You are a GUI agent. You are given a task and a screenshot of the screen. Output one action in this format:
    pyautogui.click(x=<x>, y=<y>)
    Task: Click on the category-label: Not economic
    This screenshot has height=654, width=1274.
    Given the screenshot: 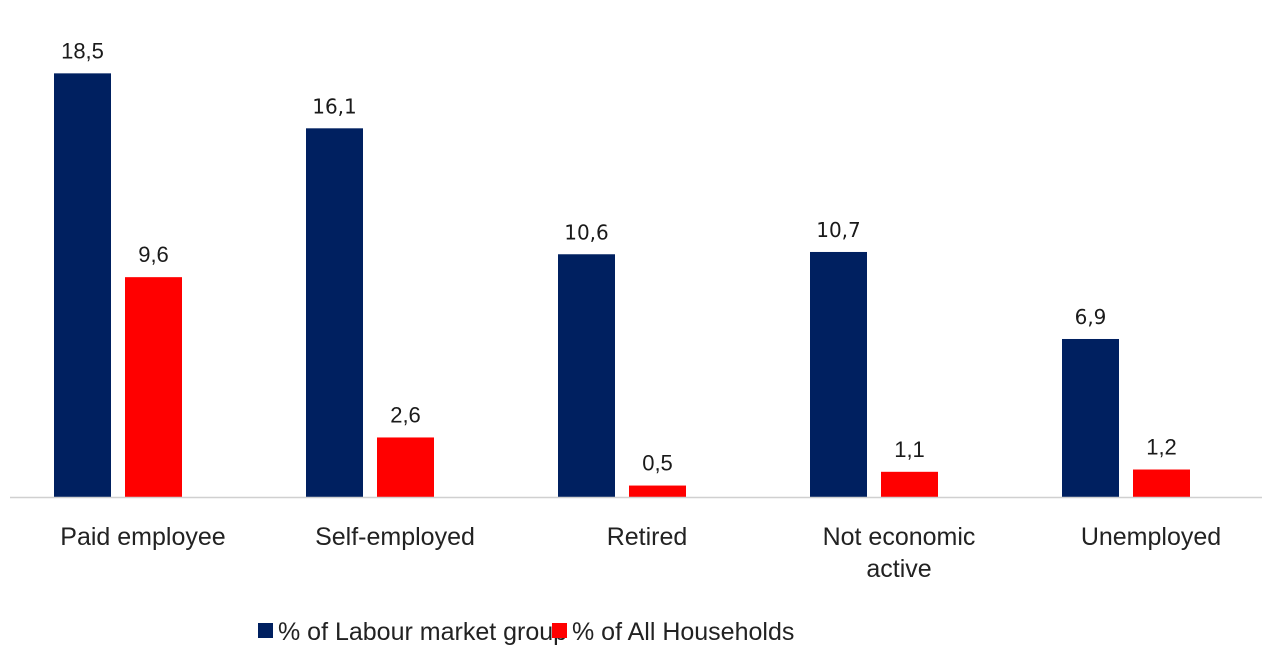 What is the action you would take?
    pyautogui.click(x=899, y=537)
    